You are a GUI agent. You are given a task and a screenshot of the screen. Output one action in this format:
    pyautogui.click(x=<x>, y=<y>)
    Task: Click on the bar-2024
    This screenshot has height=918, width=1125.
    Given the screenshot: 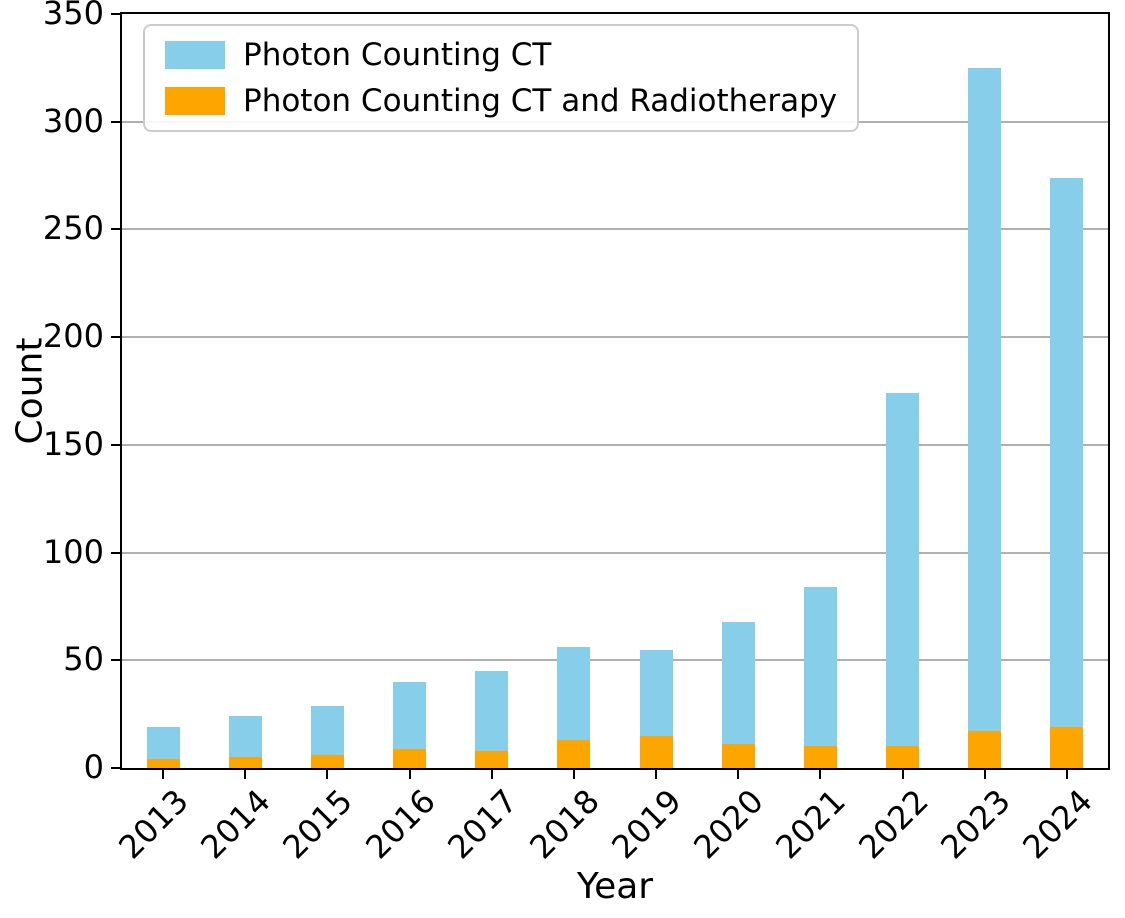 What is the action you would take?
    pyautogui.click(x=1067, y=472)
    